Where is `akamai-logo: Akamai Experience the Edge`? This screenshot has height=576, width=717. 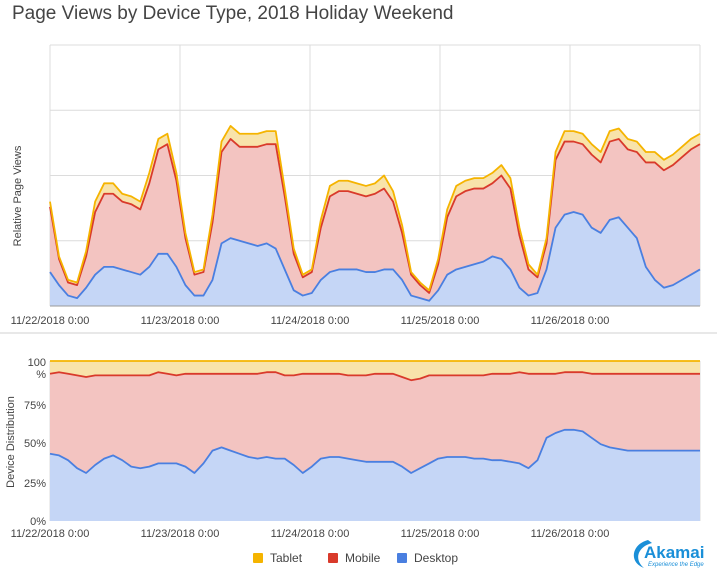
akamai-logo: Akamai Experience the Edge is located at coordinates (668, 554).